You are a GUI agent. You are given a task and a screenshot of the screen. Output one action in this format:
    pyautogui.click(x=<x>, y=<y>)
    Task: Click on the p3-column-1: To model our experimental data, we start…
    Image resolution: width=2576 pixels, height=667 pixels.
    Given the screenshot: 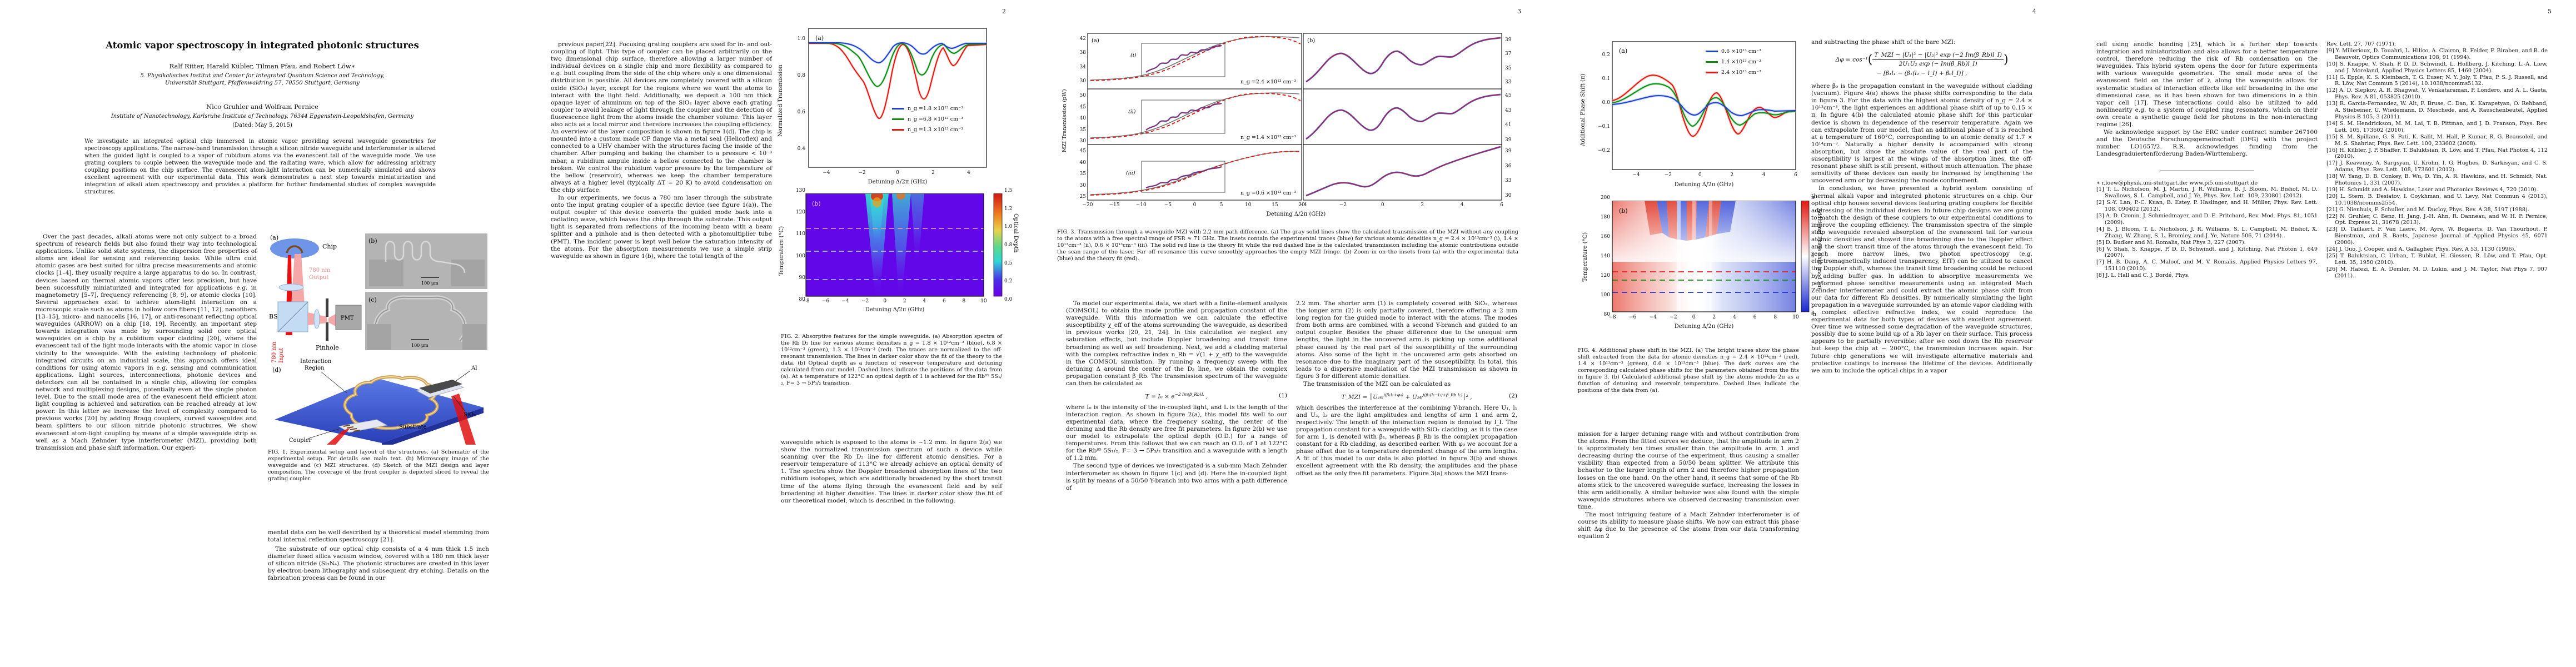 What is the action you would take?
    pyautogui.click(x=1176, y=396)
    